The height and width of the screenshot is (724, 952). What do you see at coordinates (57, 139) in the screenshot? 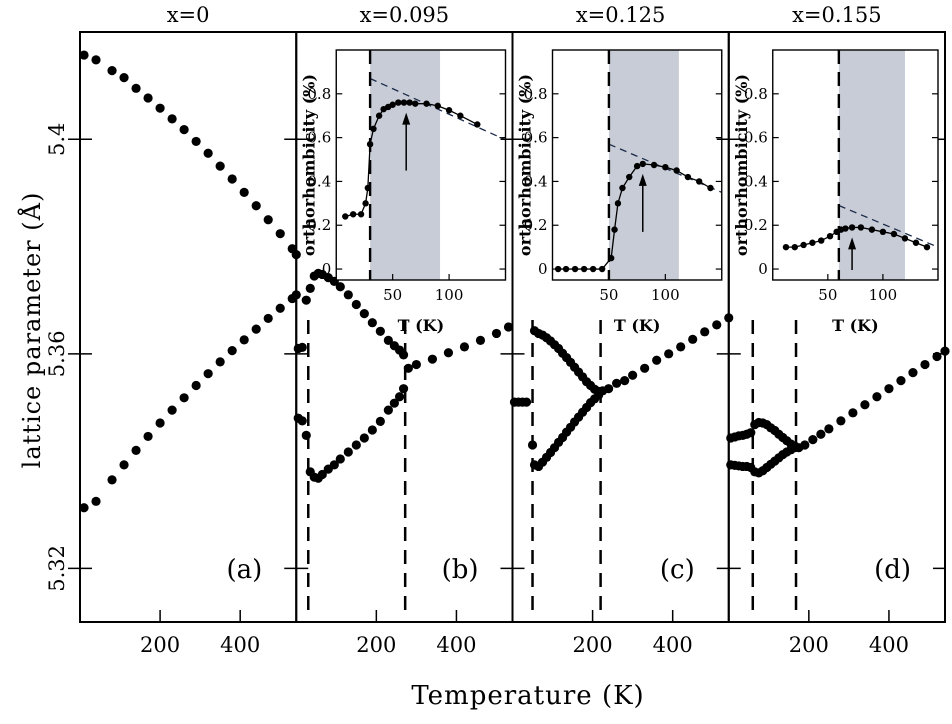
I see `panel-a-ytick-label: 5.4` at bounding box center [57, 139].